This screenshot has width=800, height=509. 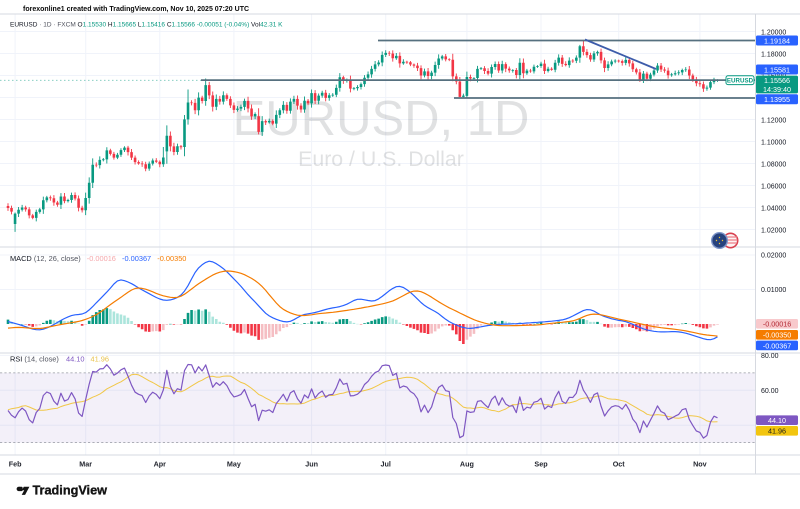 What do you see at coordinates (700, 464) in the screenshot?
I see `svg-text: Nov` at bounding box center [700, 464].